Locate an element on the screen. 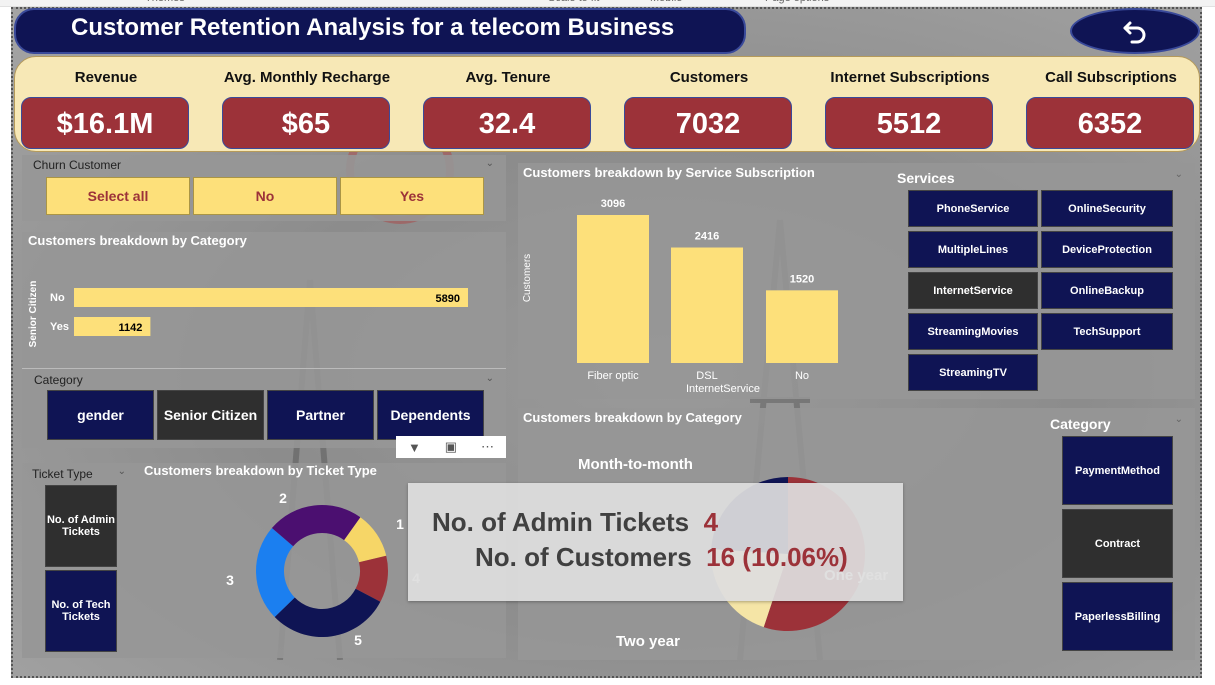 This screenshot has width=1215, height=685. churn-slicer-title: Churn Customer is located at coordinates (77, 165).